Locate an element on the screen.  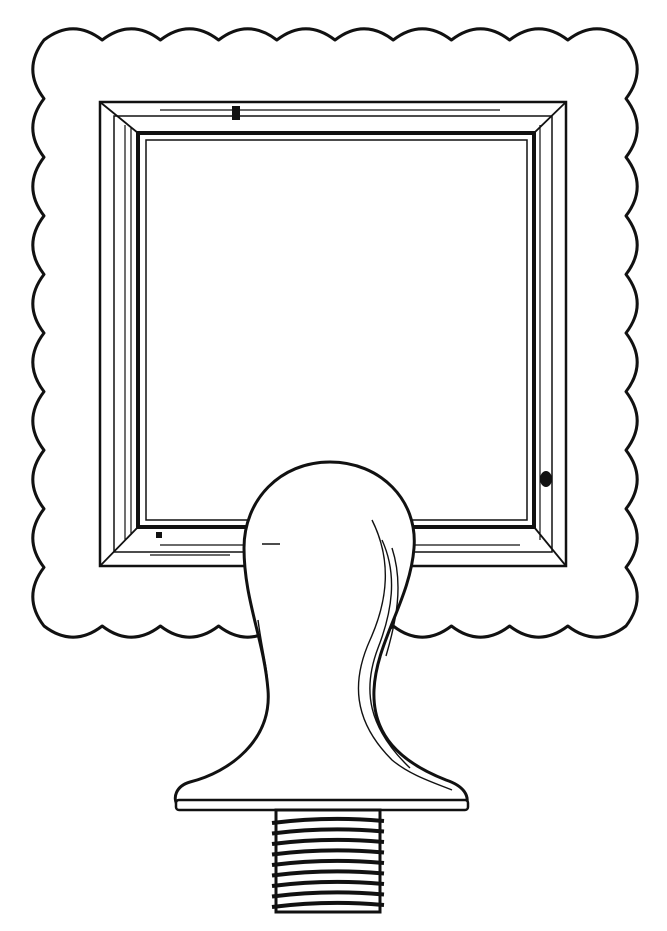
screw-threads is located at coordinates (328, 862).